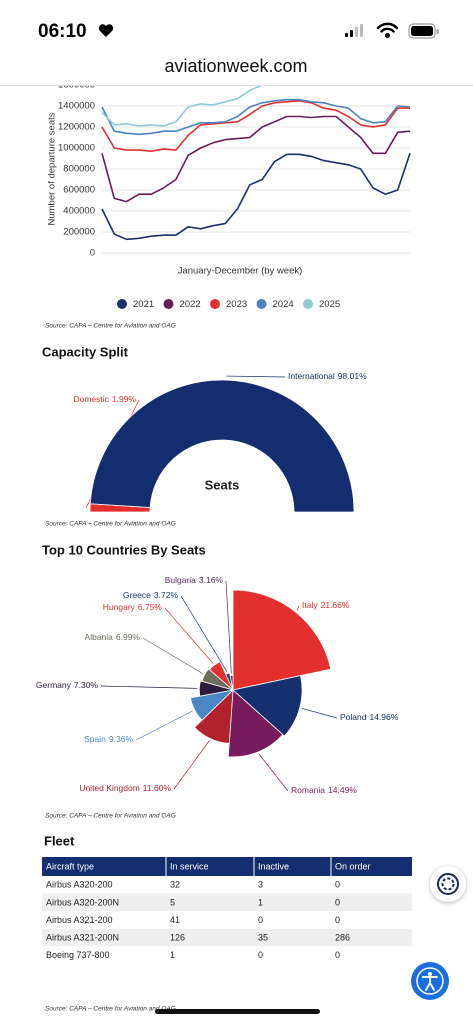  What do you see at coordinates (227, 866) in the screenshot?
I see `table-header-bg` at bounding box center [227, 866].